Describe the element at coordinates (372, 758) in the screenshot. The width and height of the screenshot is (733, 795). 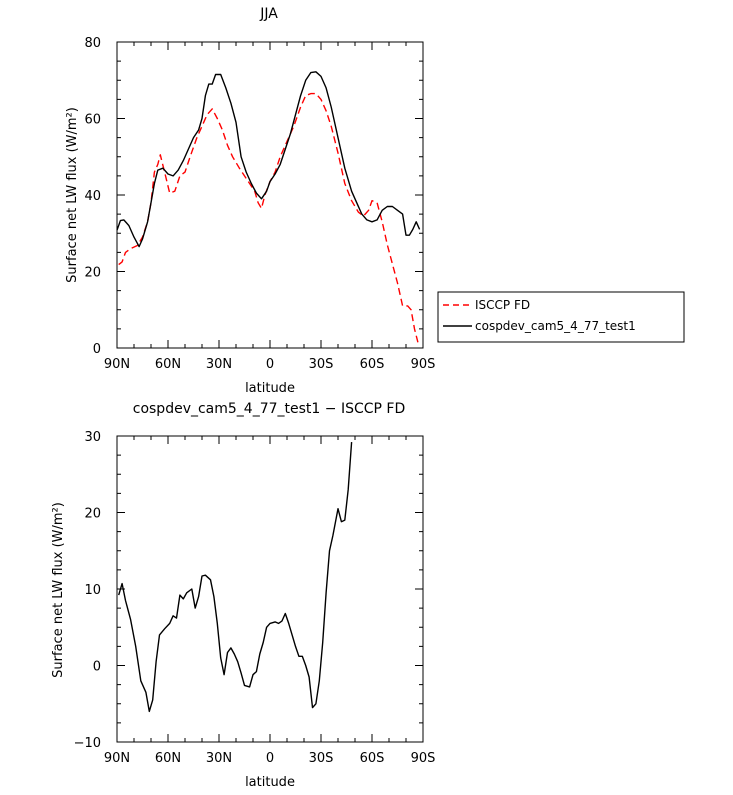
I see `bottom-x-tick-label: 60S` at that location.